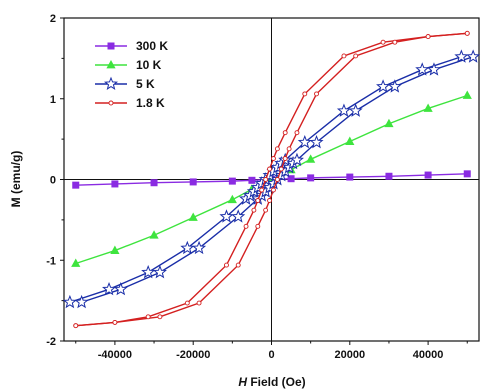 This screenshot has width=487, height=392. Describe the element at coordinates (145, 84) in the screenshot. I see `legend-label: 5 K` at that location.